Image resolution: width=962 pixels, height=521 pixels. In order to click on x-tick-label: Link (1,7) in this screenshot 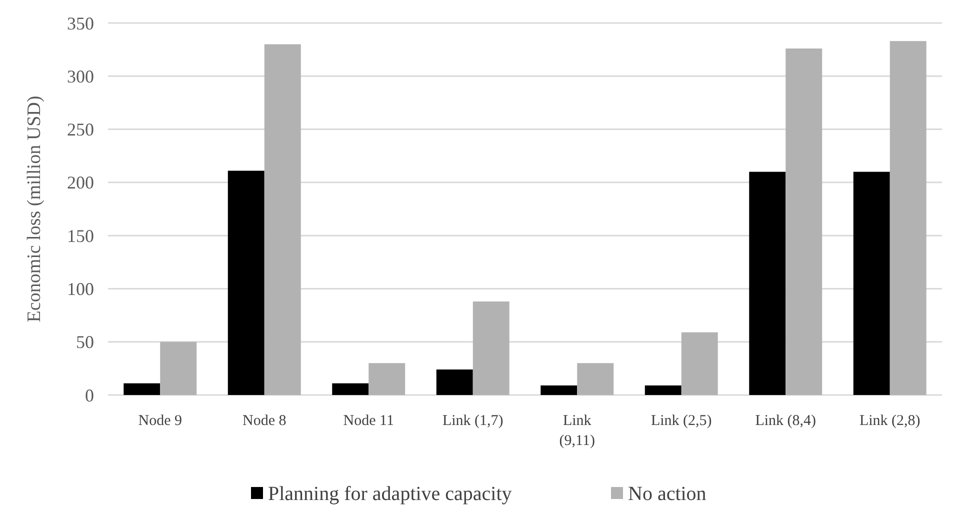, I will do `click(473, 421)`.